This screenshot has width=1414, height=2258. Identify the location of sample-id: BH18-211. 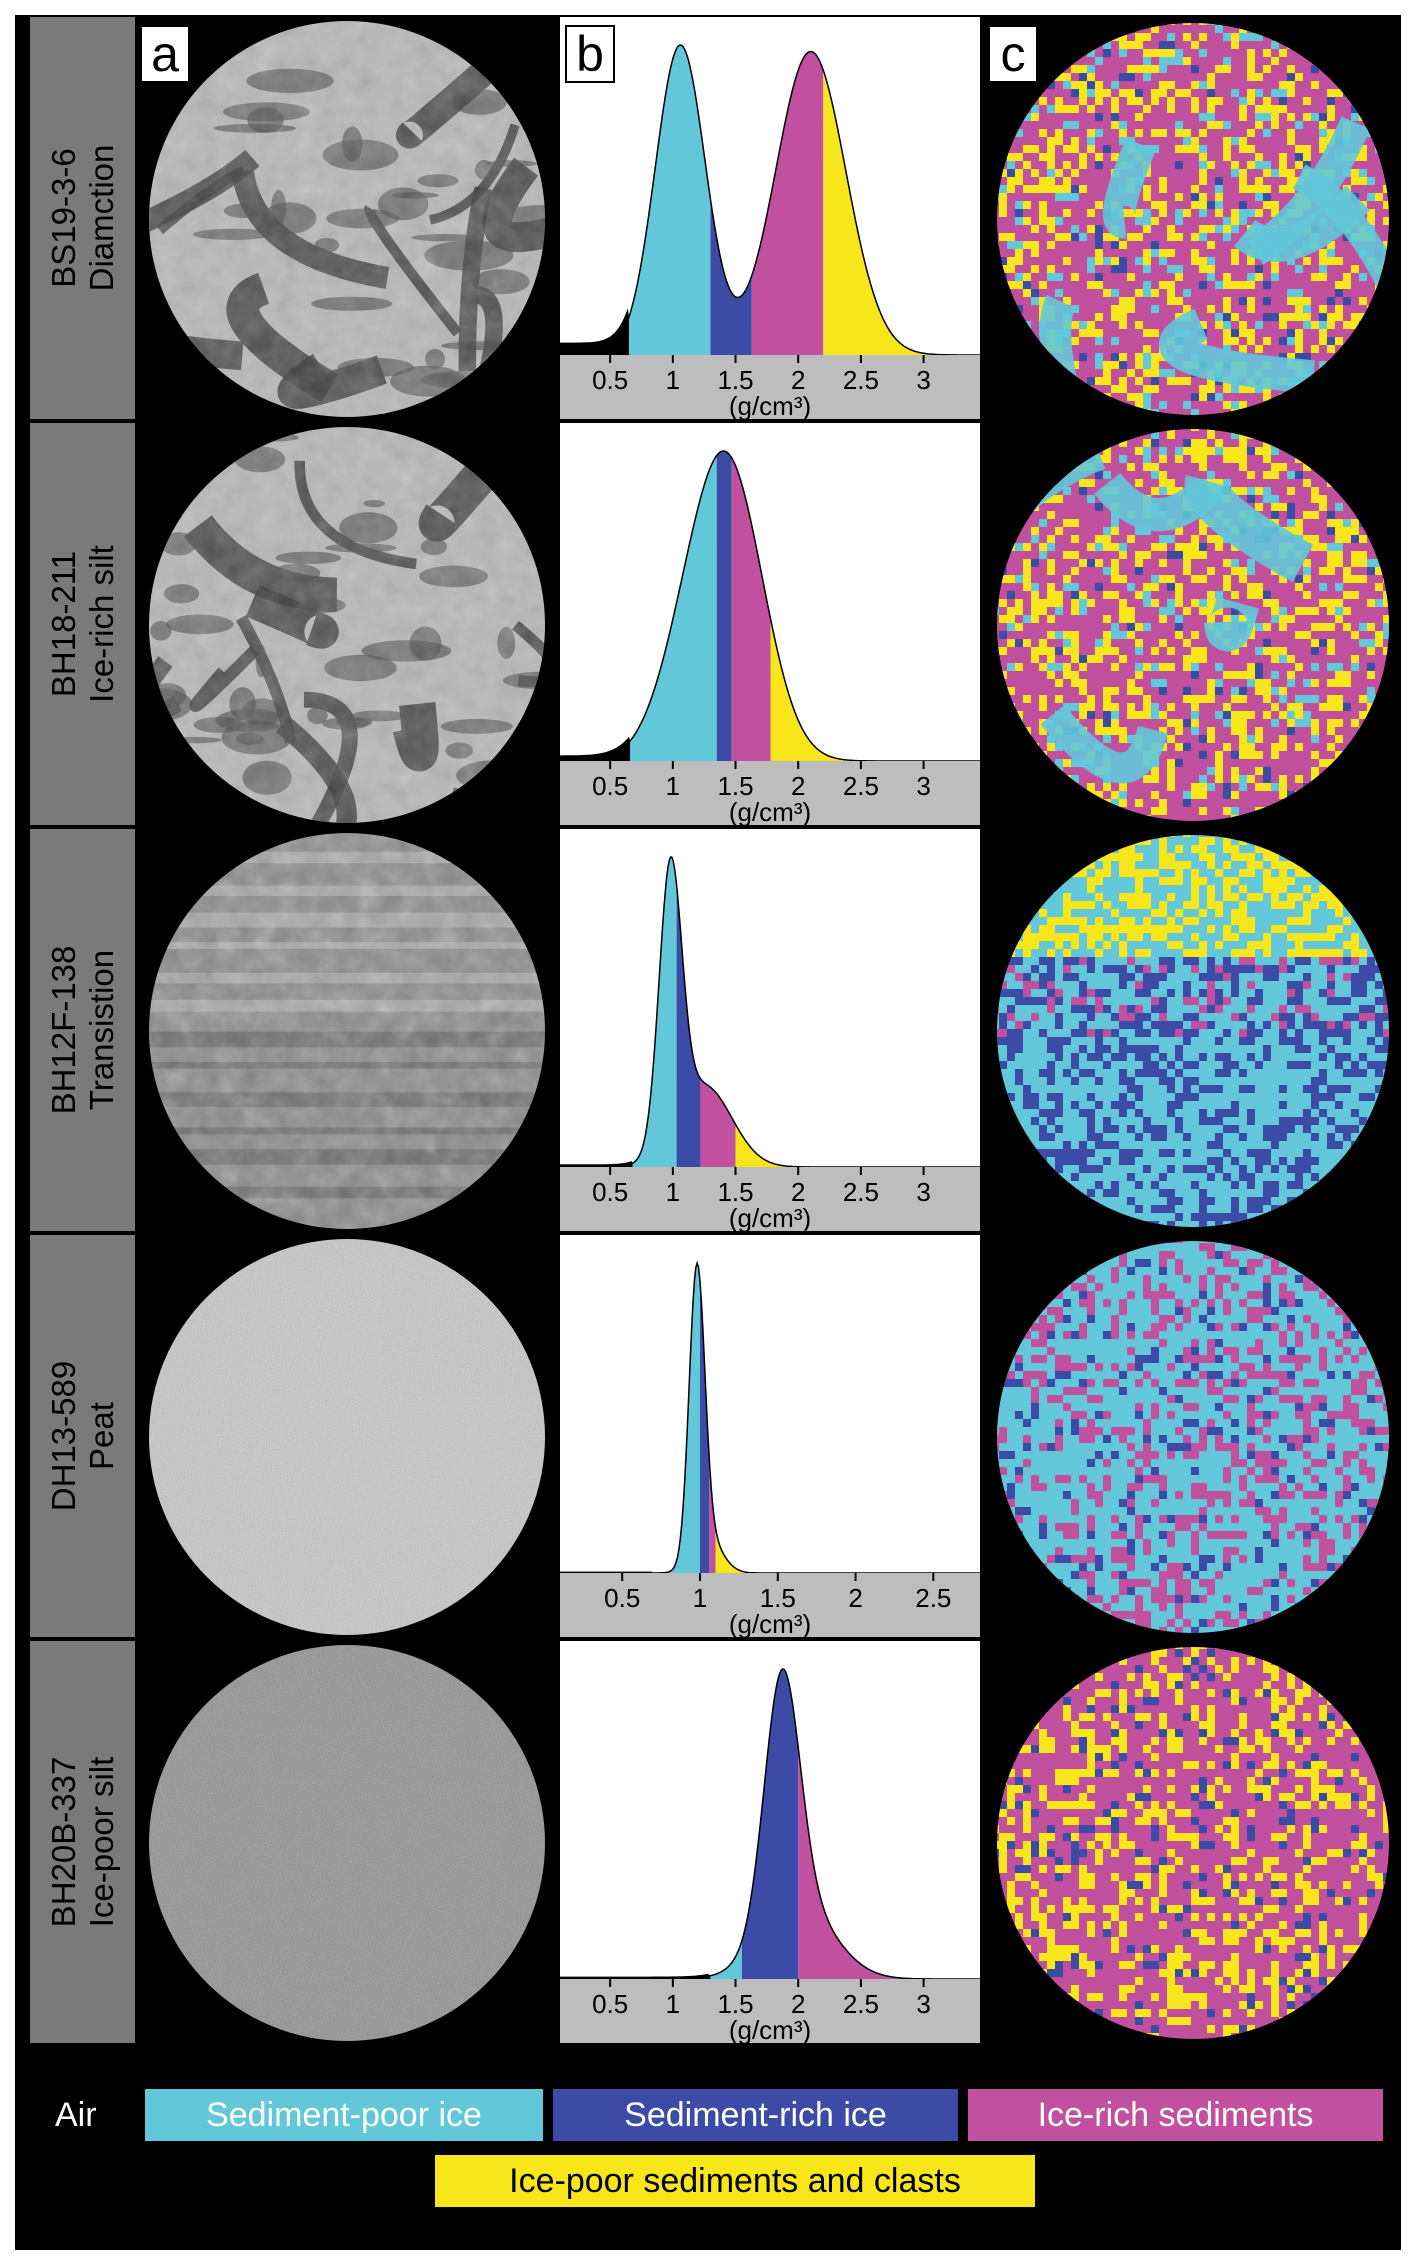
(63, 624).